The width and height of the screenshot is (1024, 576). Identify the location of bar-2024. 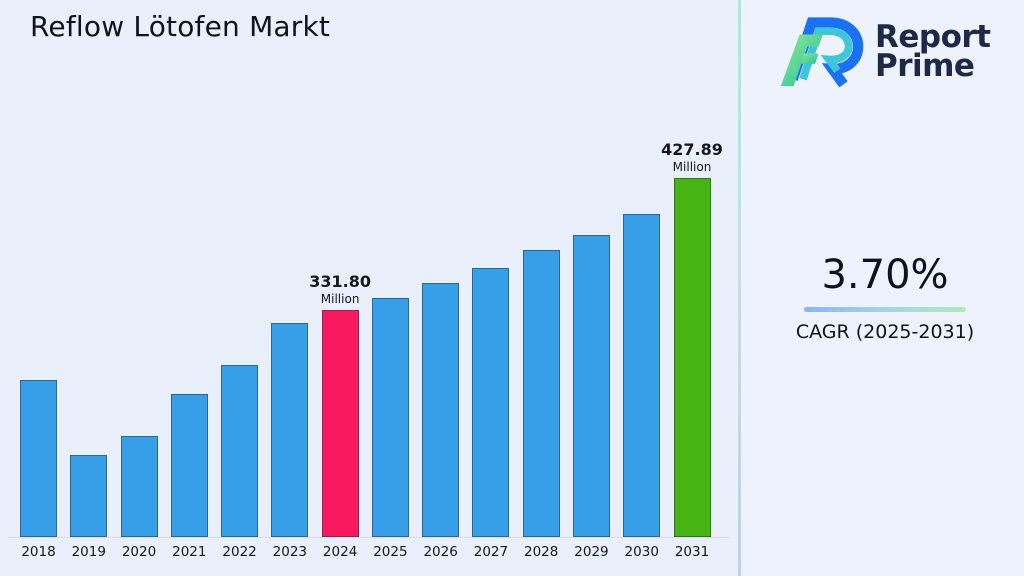
(340, 423).